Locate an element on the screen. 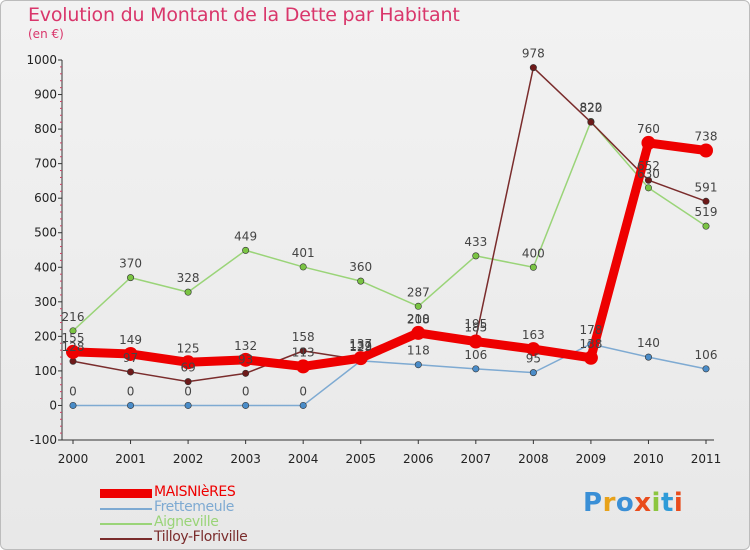 The height and width of the screenshot is (550, 750). y-tick-label: 500 is located at coordinates (45, 233).